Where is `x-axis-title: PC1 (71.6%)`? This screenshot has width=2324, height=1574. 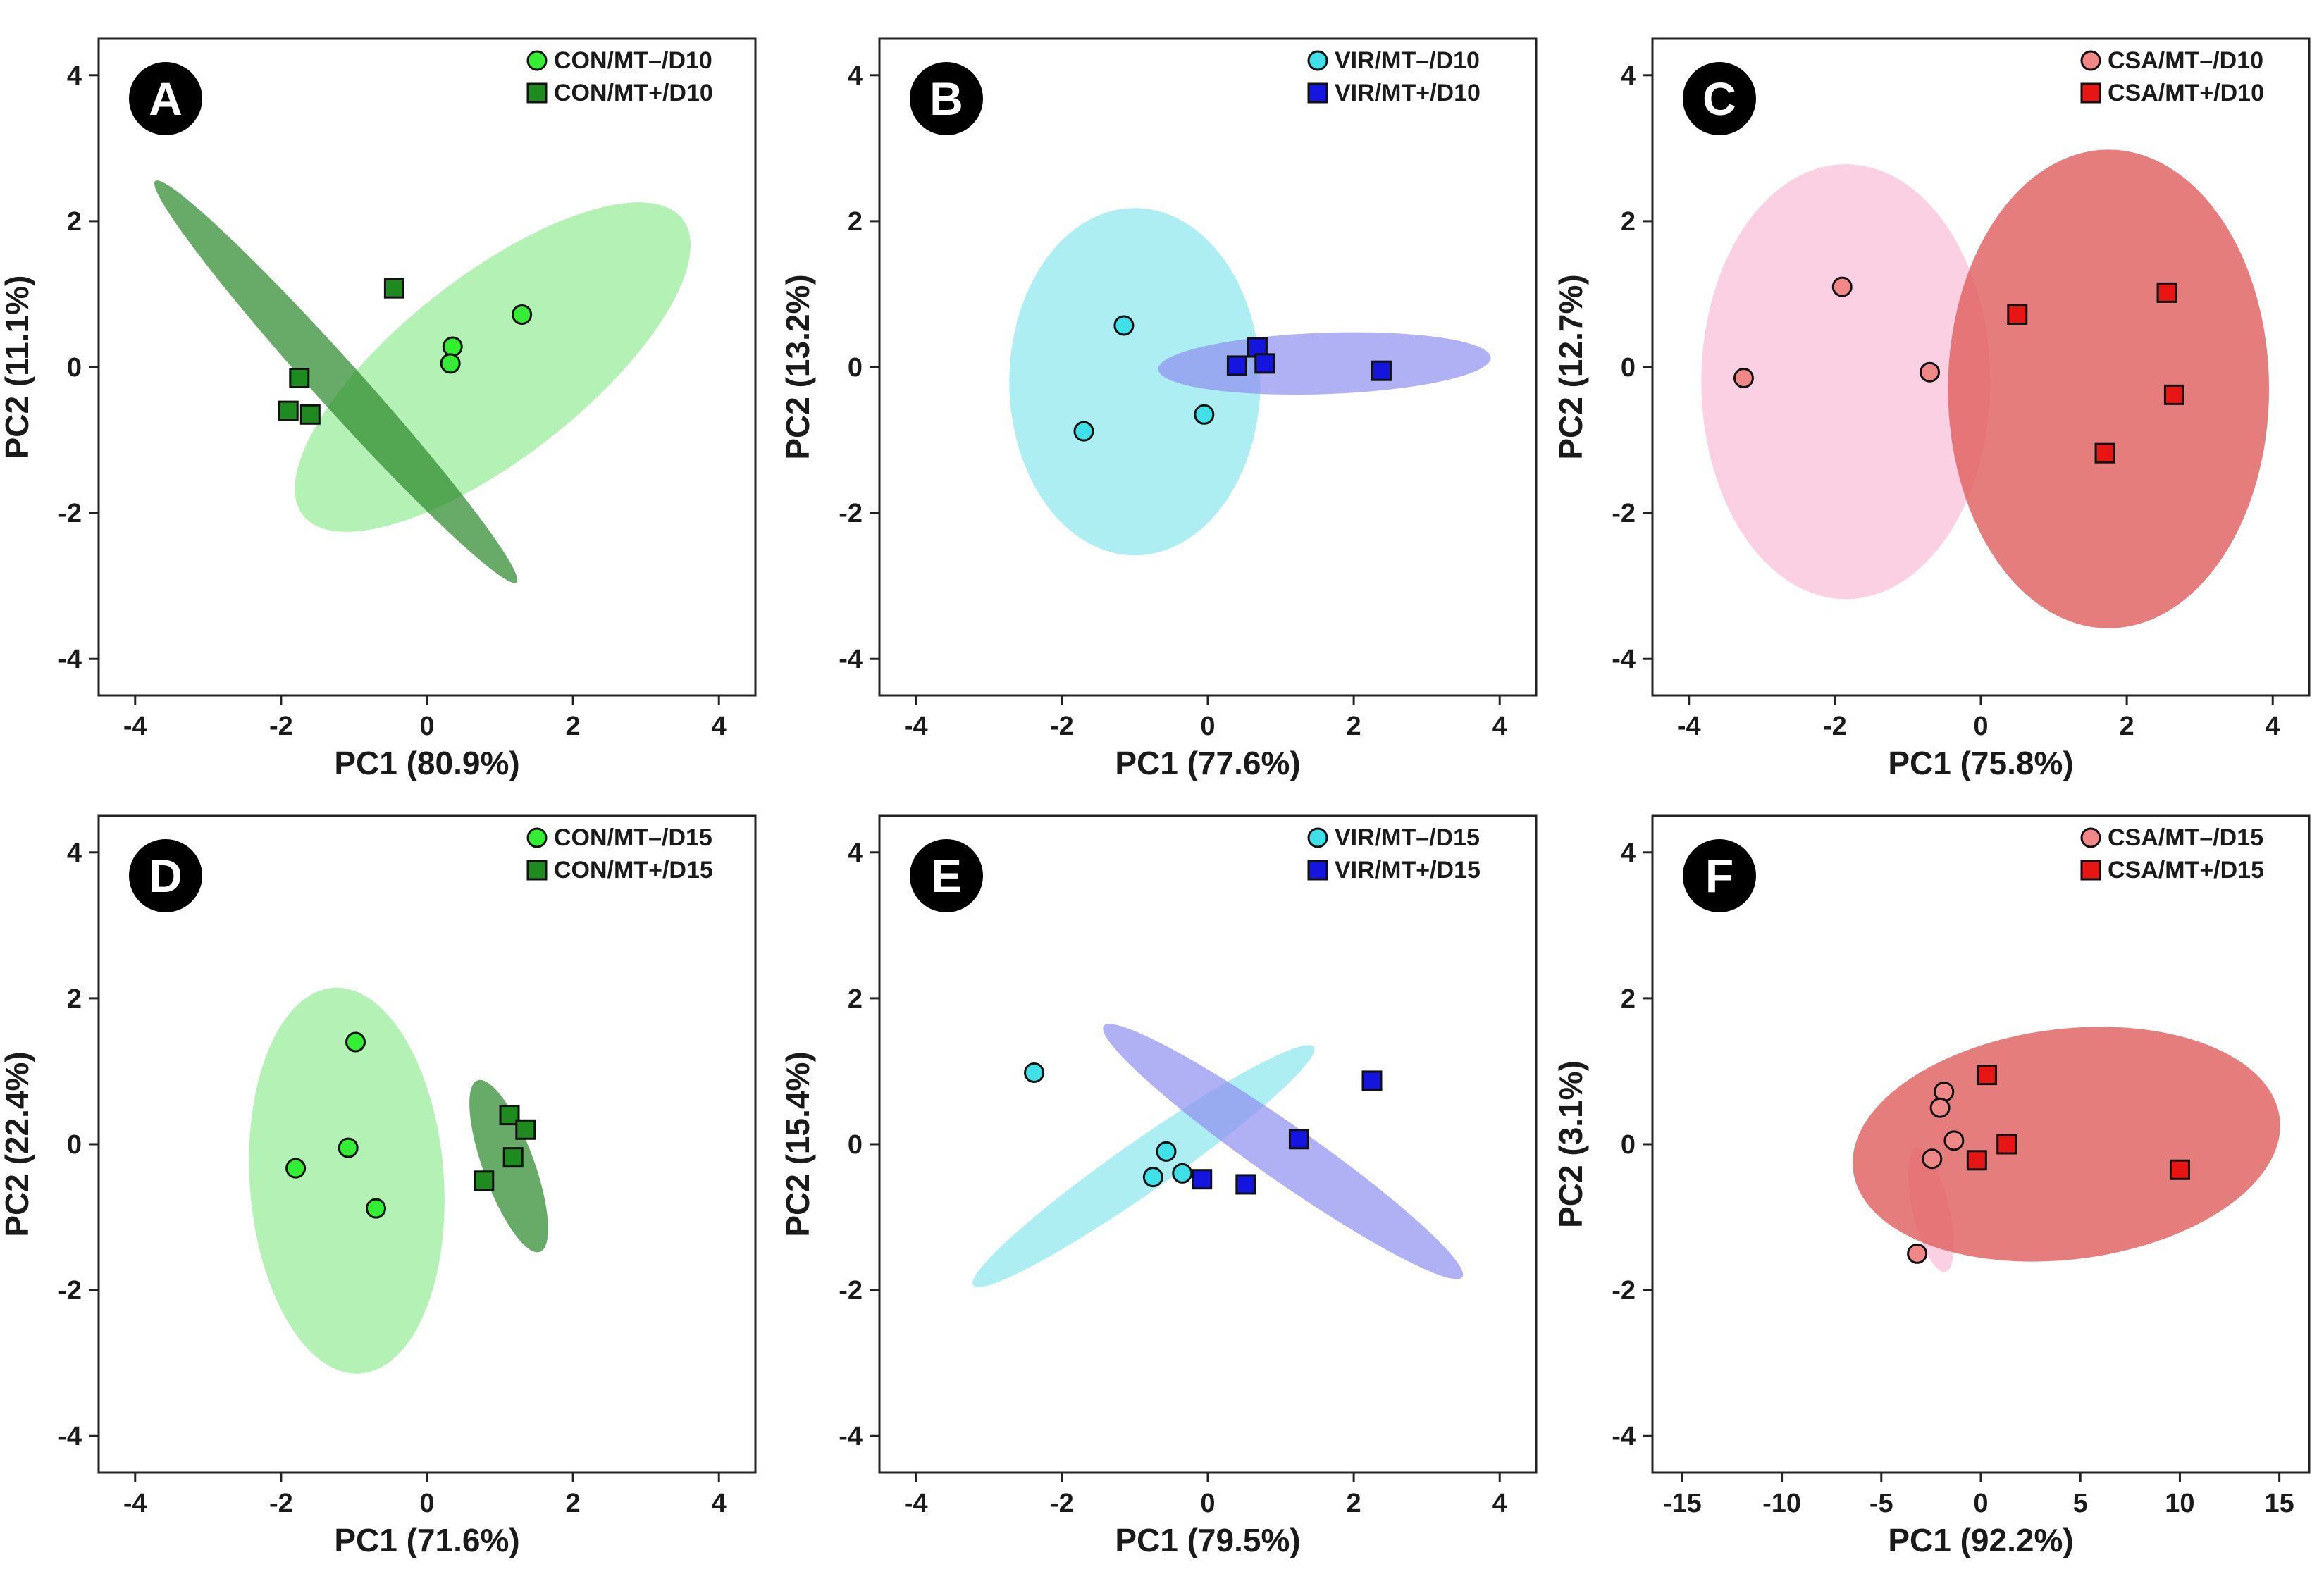 x-axis-title: PC1 (71.6%) is located at coordinates (427, 1540).